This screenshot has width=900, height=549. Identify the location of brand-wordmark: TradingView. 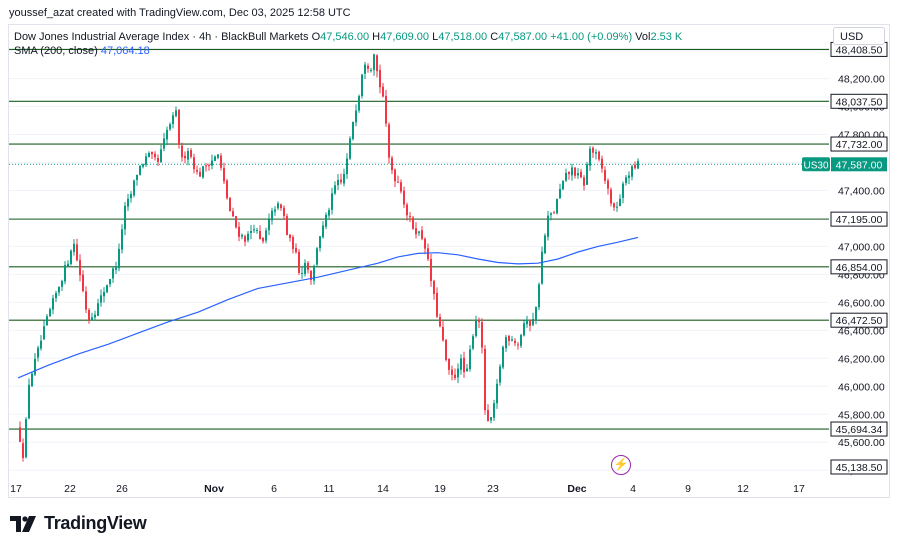
(95, 523).